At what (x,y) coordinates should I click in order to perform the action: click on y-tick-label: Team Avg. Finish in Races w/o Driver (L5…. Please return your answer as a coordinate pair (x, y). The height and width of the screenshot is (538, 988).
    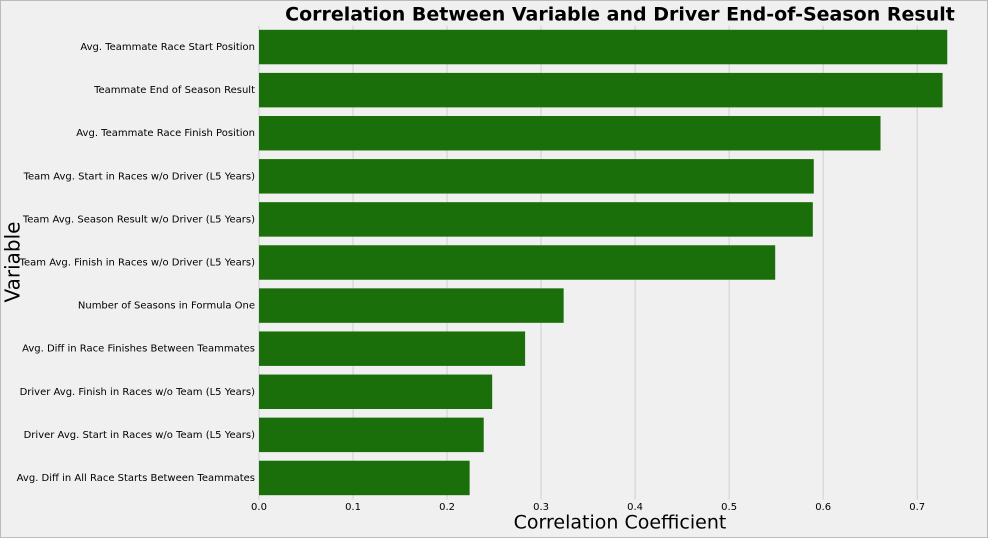
    Looking at the image, I should click on (137, 263).